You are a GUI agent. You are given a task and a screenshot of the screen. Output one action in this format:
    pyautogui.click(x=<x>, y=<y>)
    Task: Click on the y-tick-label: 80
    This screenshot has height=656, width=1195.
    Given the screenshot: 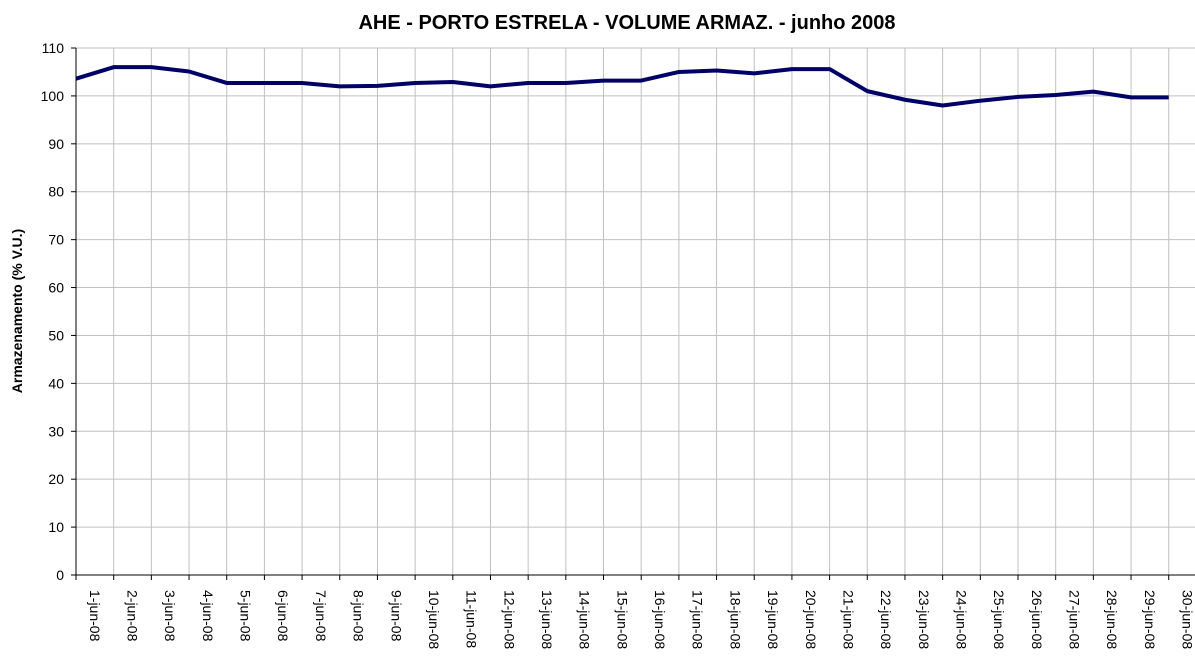 What is the action you would take?
    pyautogui.click(x=56, y=192)
    